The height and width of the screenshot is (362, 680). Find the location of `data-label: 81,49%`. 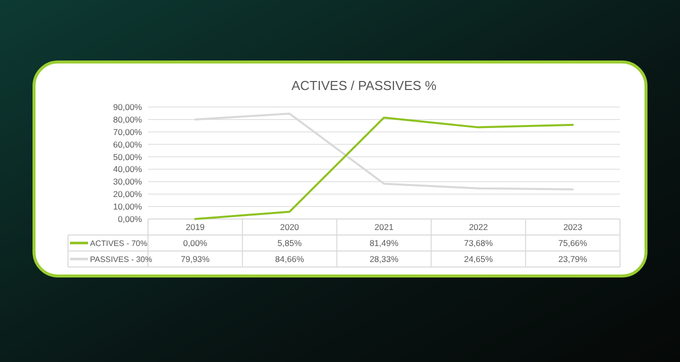

data-label: 81,49% is located at coordinates (384, 243).